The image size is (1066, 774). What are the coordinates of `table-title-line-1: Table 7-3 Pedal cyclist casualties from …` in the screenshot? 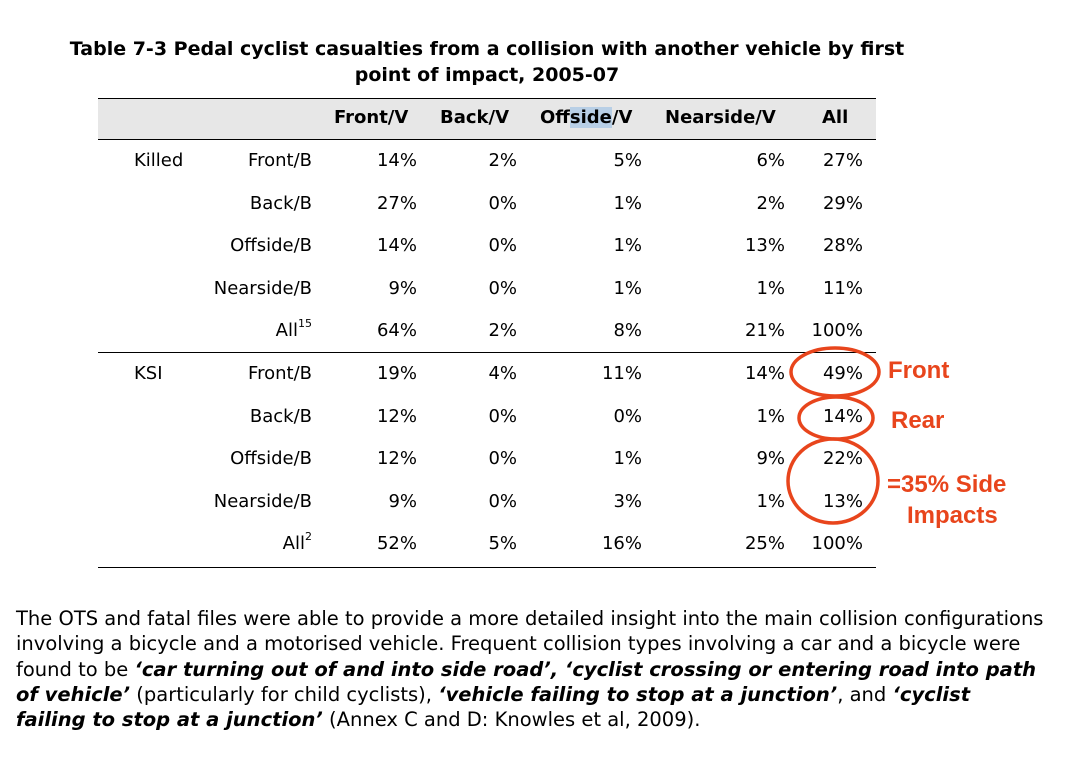 It's located at (487, 49).